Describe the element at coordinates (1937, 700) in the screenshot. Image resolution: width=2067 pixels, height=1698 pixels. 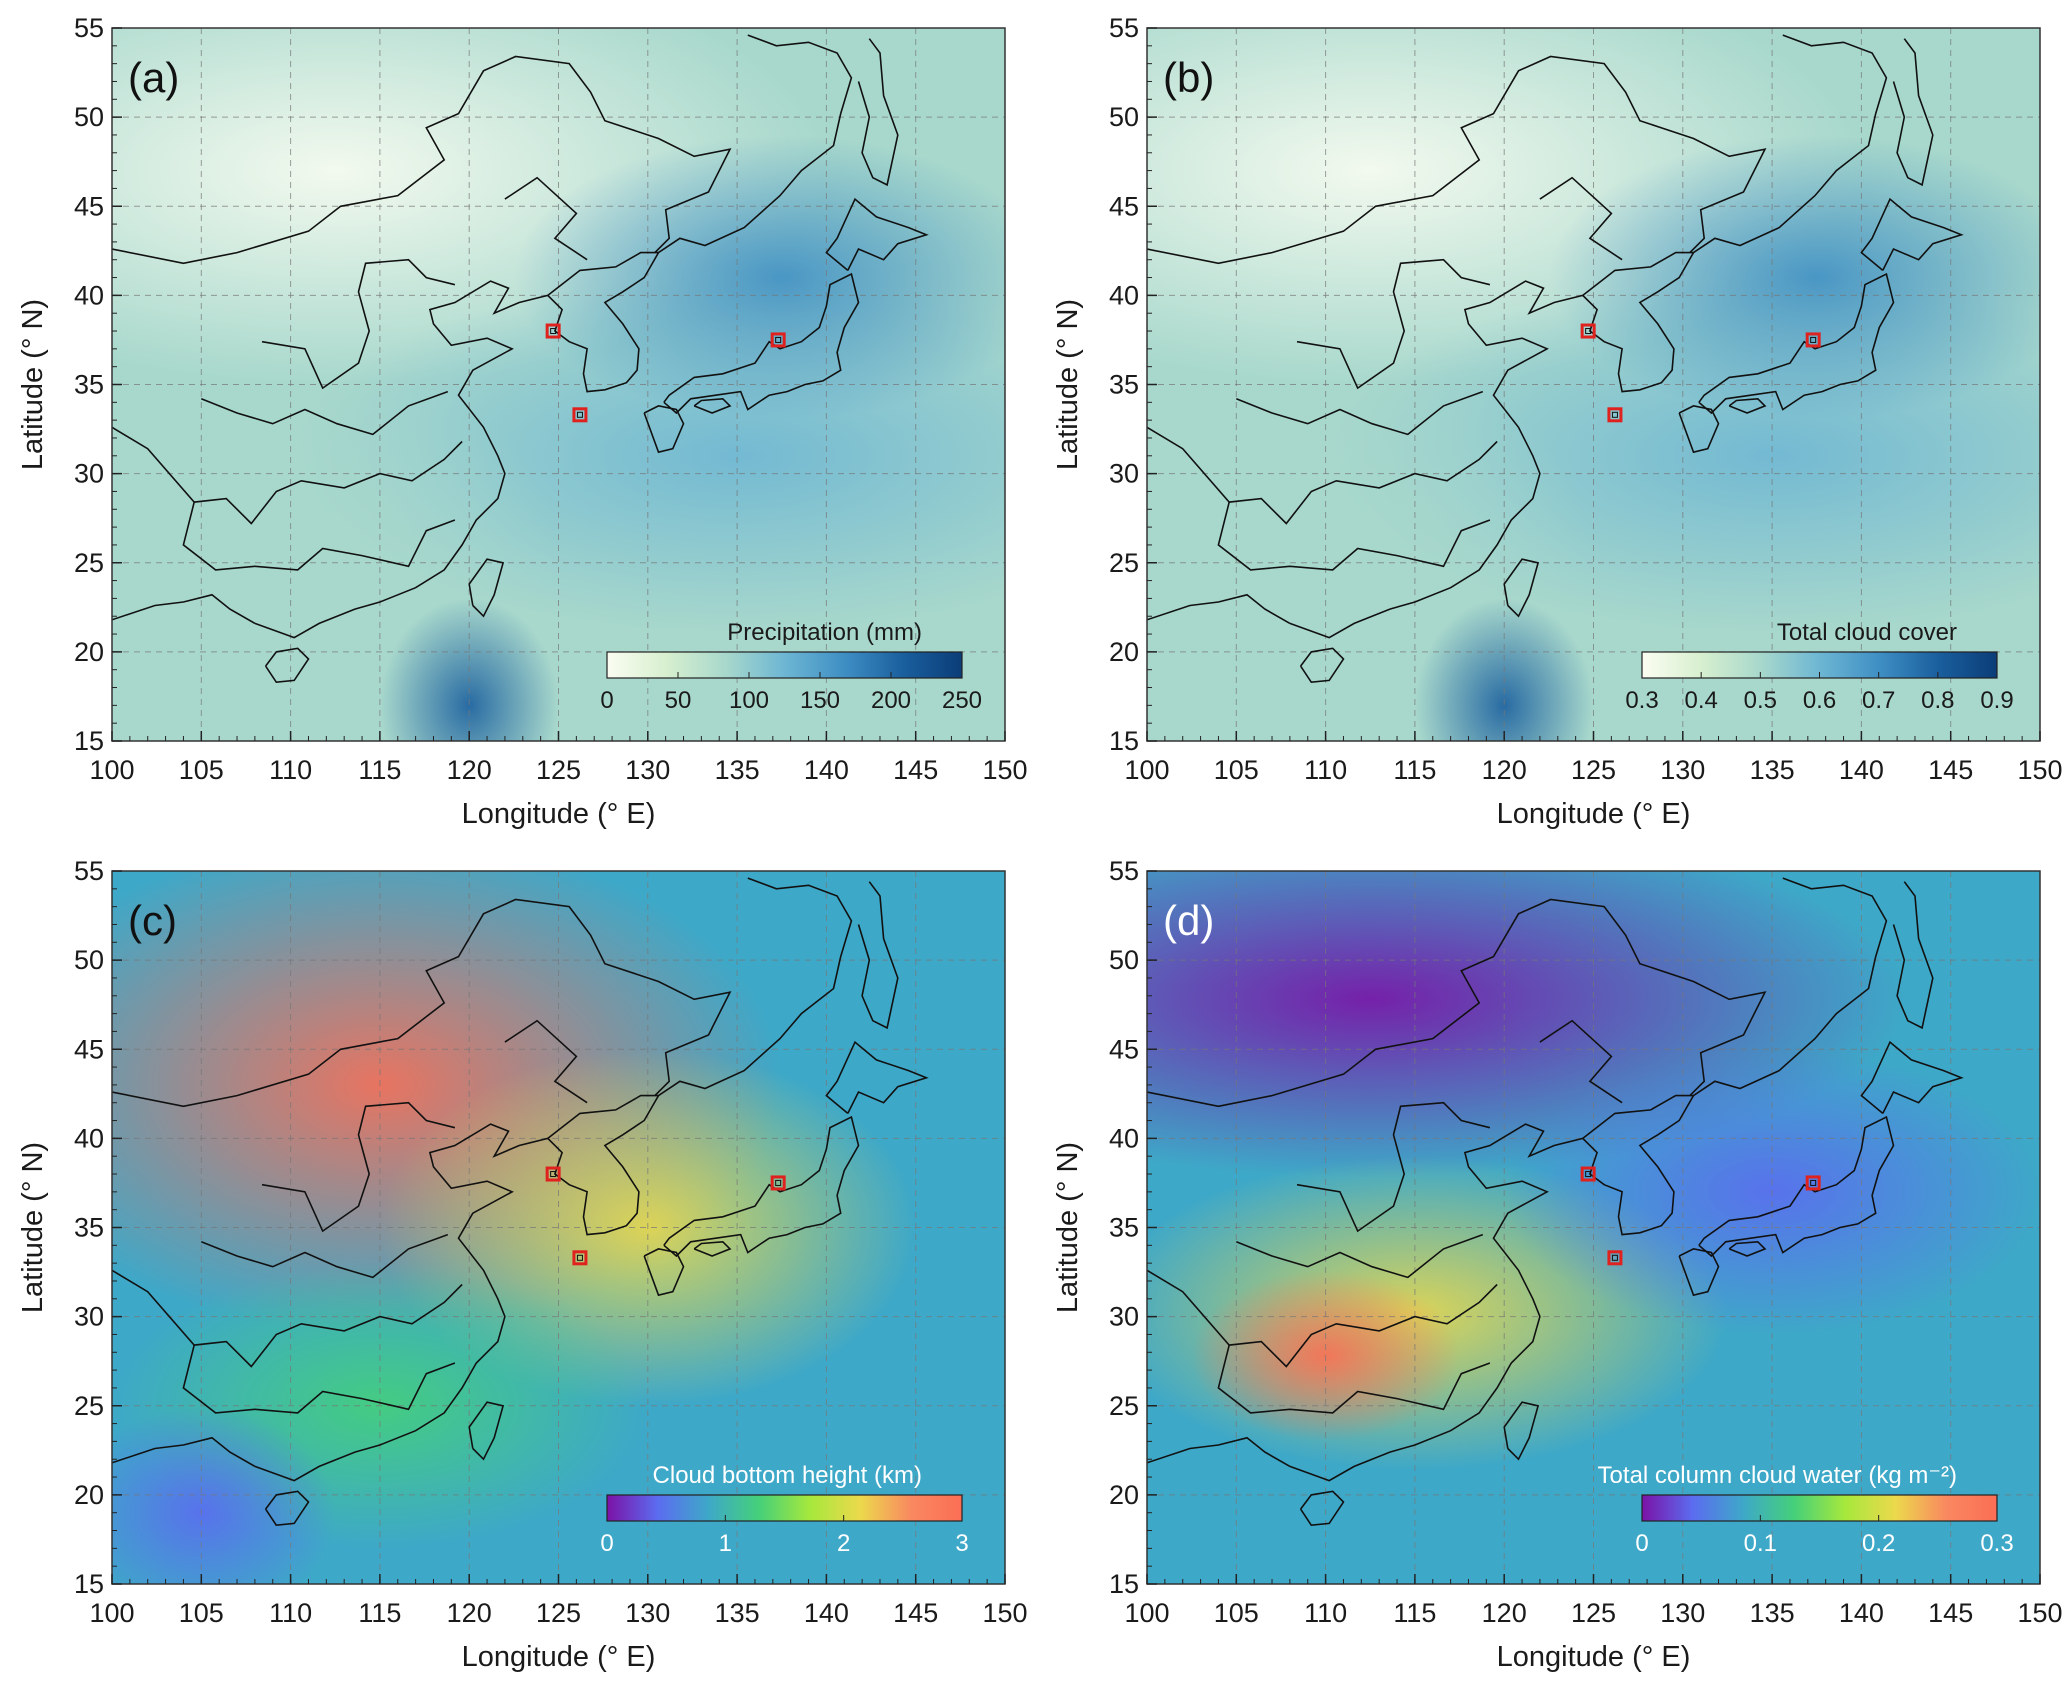
I see `colorbar-tick-label: 0.8` at that location.